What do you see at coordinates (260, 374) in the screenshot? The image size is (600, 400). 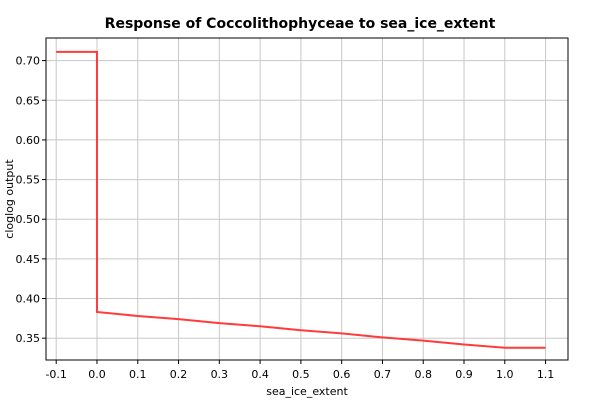 I see `x-tick-label: 0.4` at bounding box center [260, 374].